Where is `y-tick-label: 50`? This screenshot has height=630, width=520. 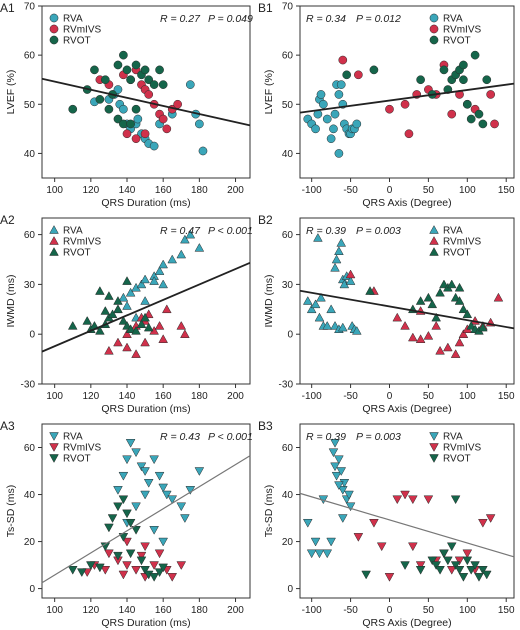 y-tick-label: 50 is located at coordinates (30, 105).